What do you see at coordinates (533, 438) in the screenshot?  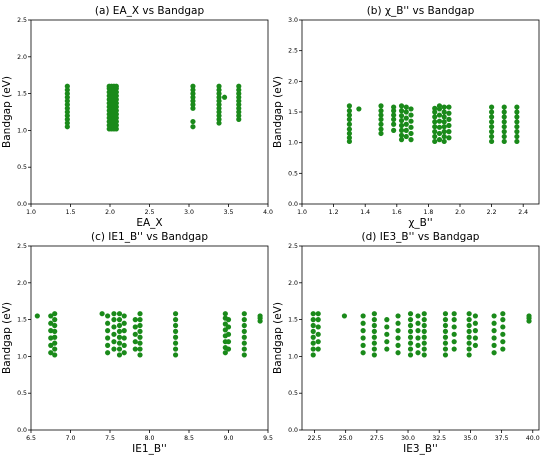 I see `x-tick-label: 40.0` at bounding box center [533, 438].